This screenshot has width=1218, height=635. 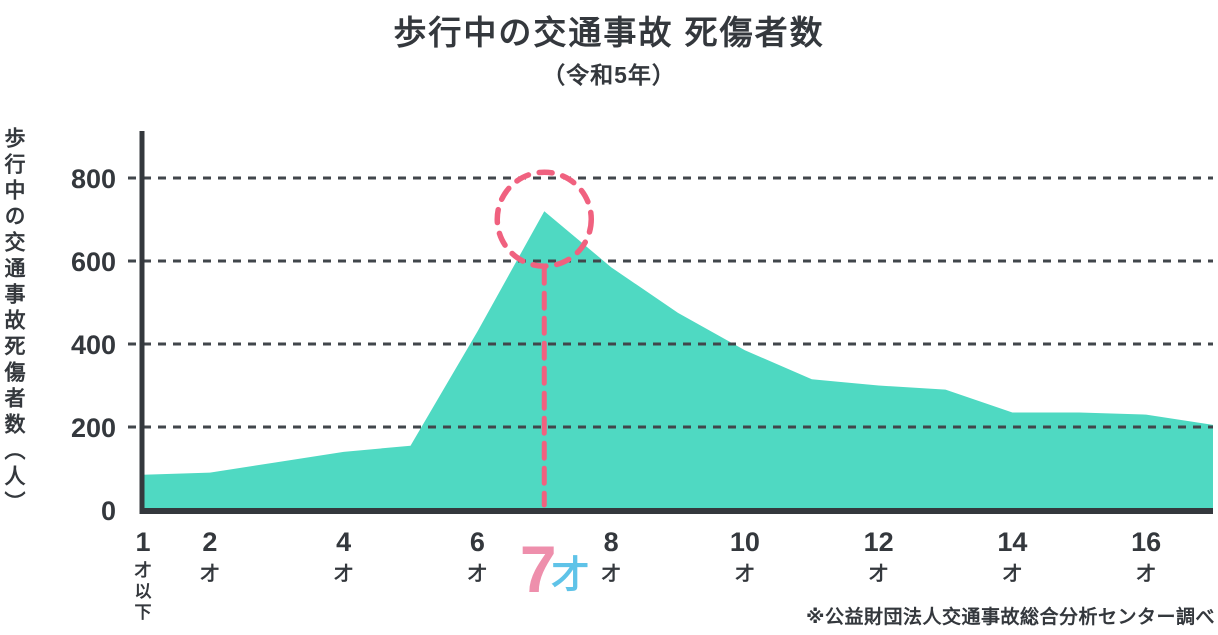 I want to click on x-tick-num-12: 12, so click(x=879, y=542).